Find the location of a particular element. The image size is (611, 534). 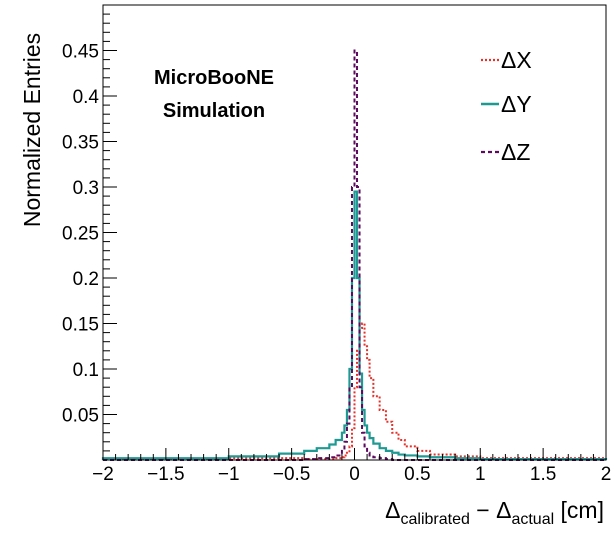

x-title-minus: − Δ is located at coordinates (491, 510).